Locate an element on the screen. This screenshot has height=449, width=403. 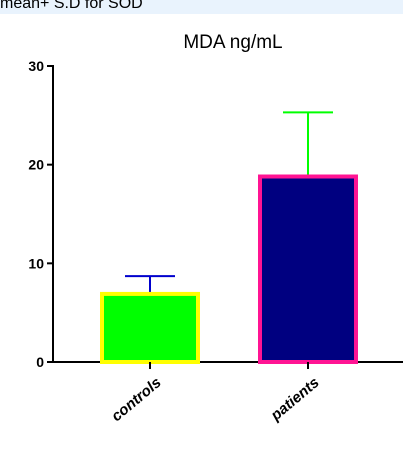
y-tick-label: 20 is located at coordinates (36, 165).